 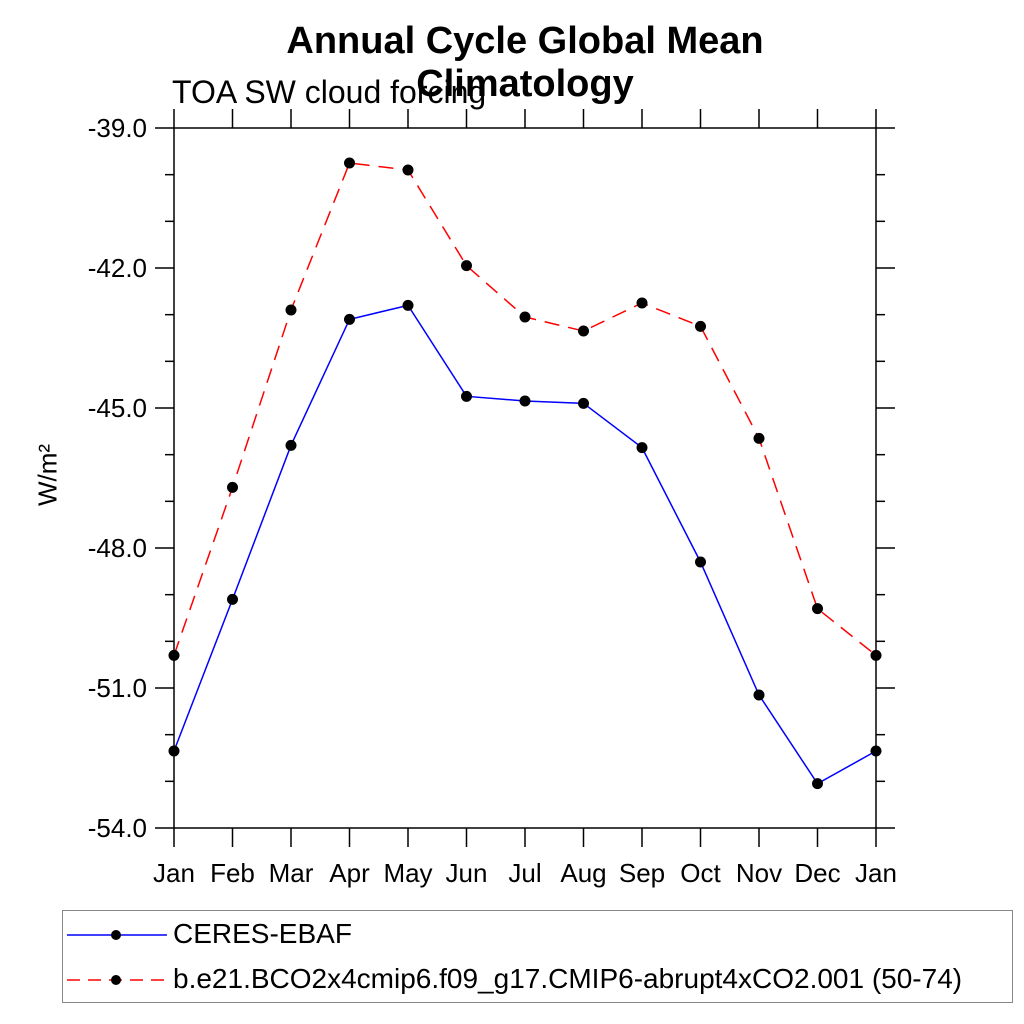 I want to click on x-tick-label: Feb, so click(x=232, y=873).